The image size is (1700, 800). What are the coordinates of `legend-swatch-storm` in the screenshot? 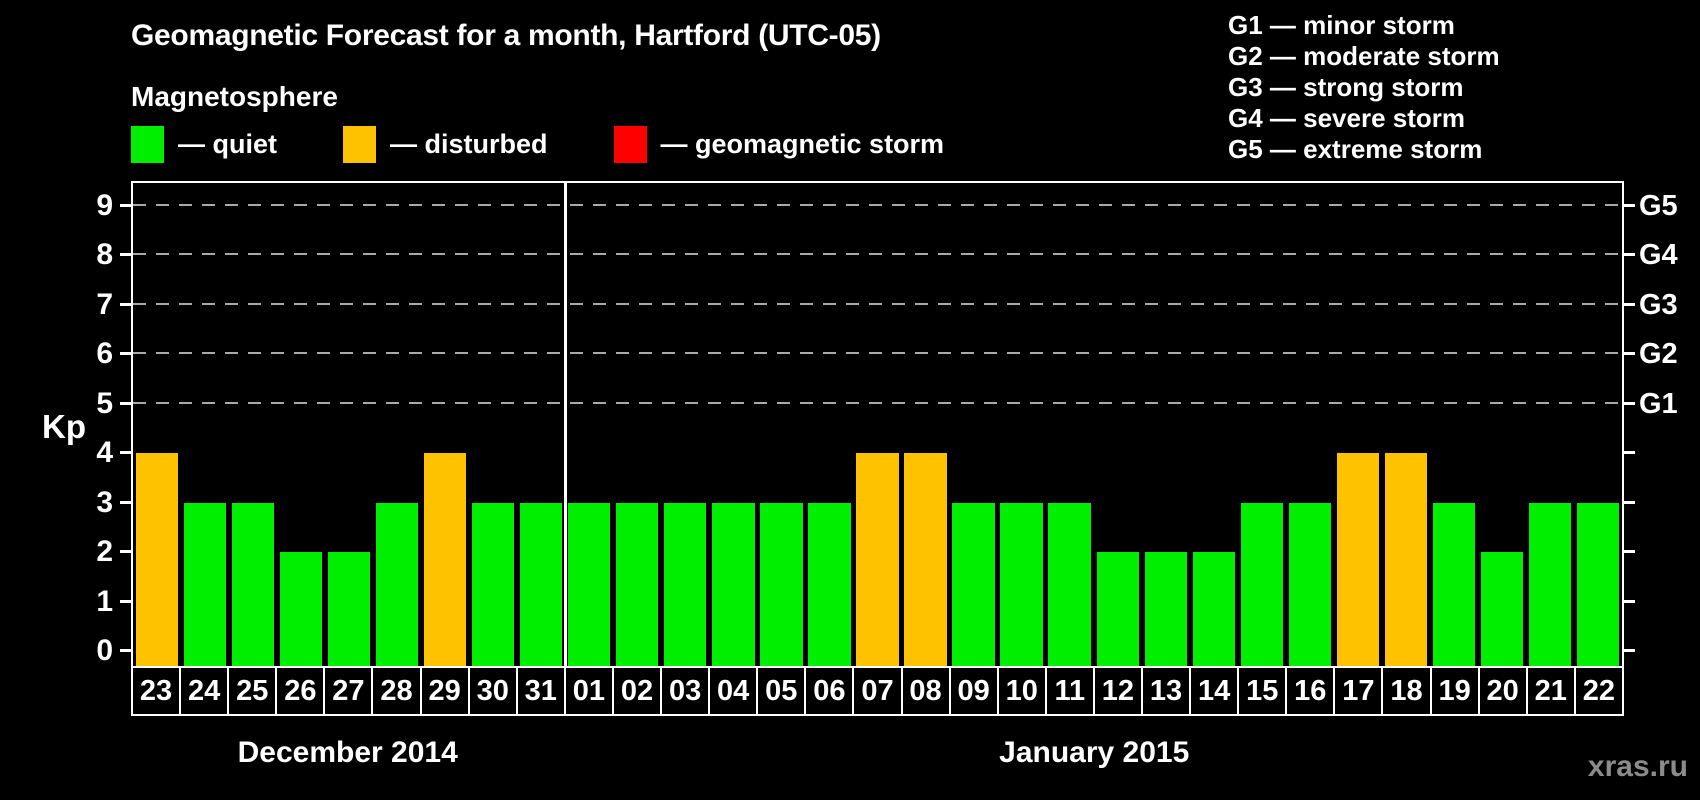 It's located at (630, 144).